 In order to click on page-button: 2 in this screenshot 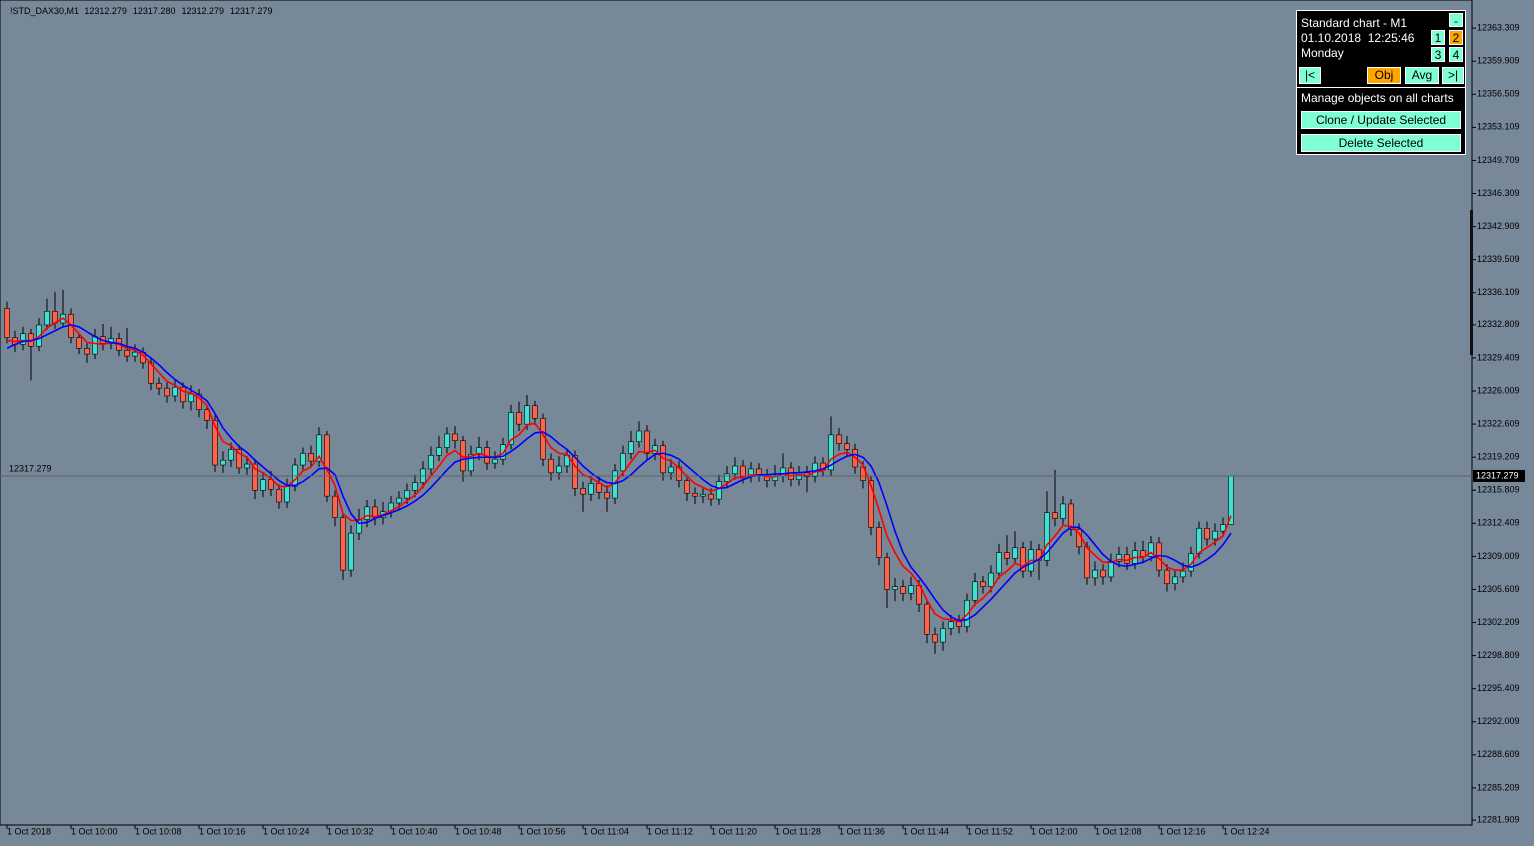, I will do `click(1456, 37)`.